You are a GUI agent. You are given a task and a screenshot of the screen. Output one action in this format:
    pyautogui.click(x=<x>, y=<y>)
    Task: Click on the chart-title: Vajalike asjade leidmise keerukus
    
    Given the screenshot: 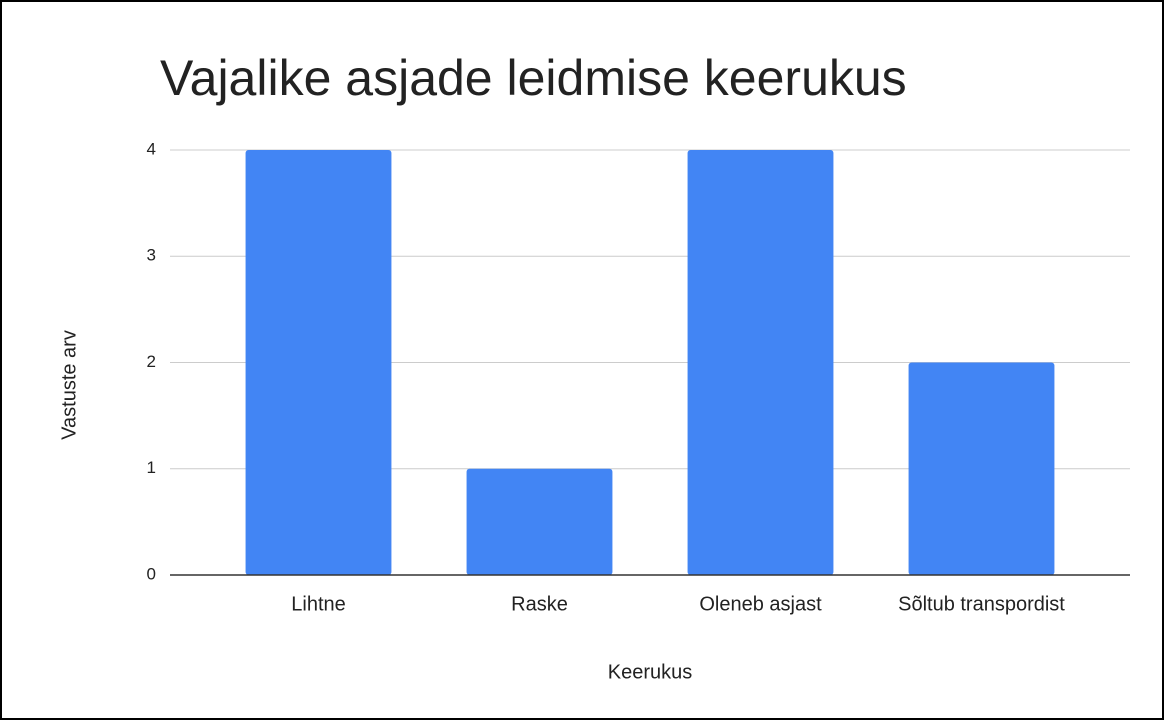 What is the action you would take?
    pyautogui.click(x=533, y=78)
    